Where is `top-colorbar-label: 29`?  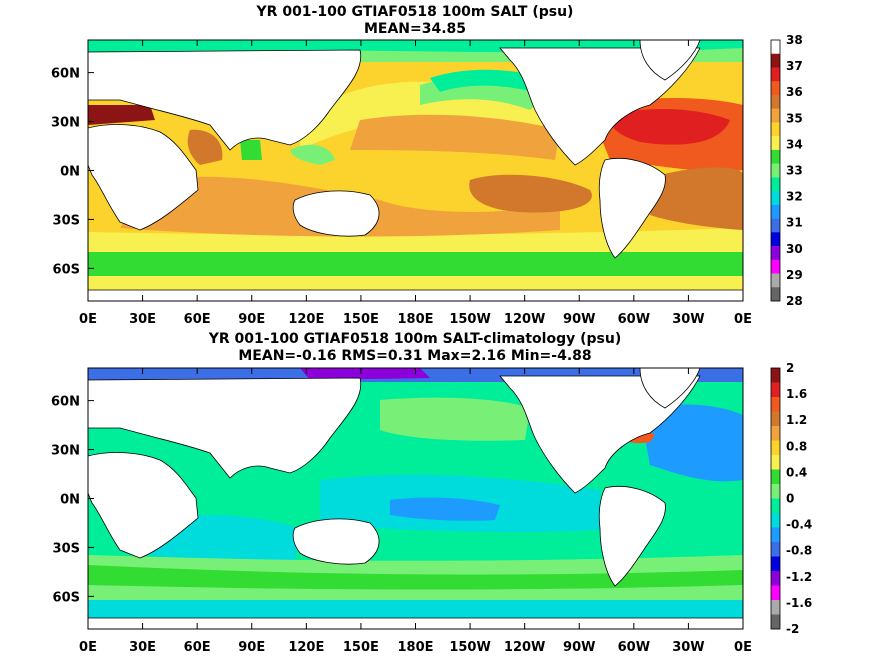 top-colorbar-label: 29 is located at coordinates (794, 275).